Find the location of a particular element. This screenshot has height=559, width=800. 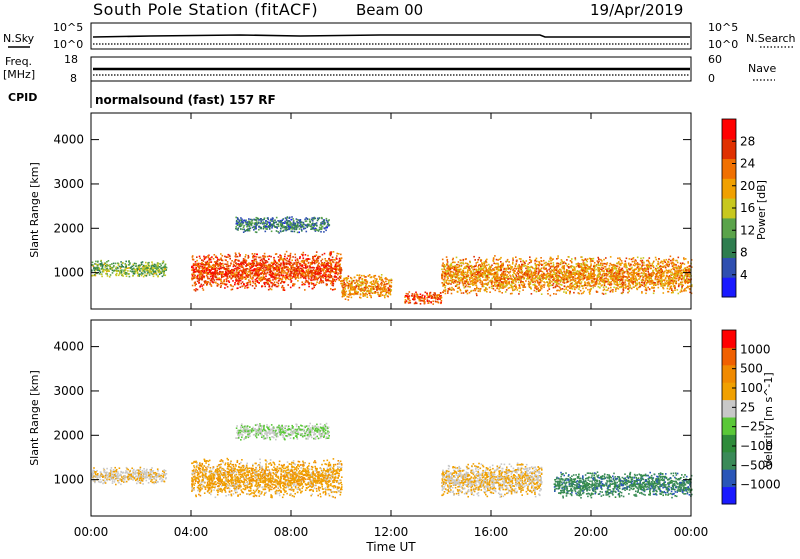

nsky-tick-low: 10^0 is located at coordinates (68, 44).